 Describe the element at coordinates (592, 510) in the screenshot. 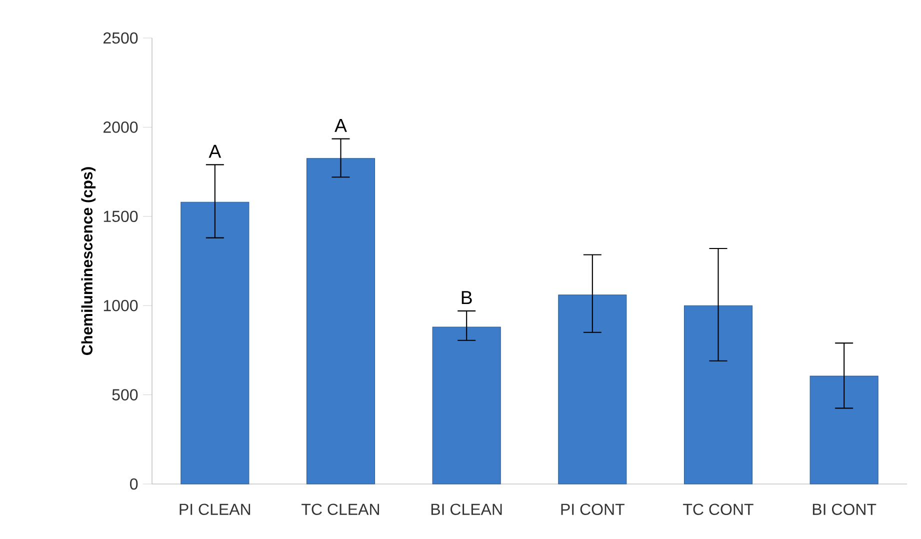

I see `x-tick-label: PI CONT` at that location.